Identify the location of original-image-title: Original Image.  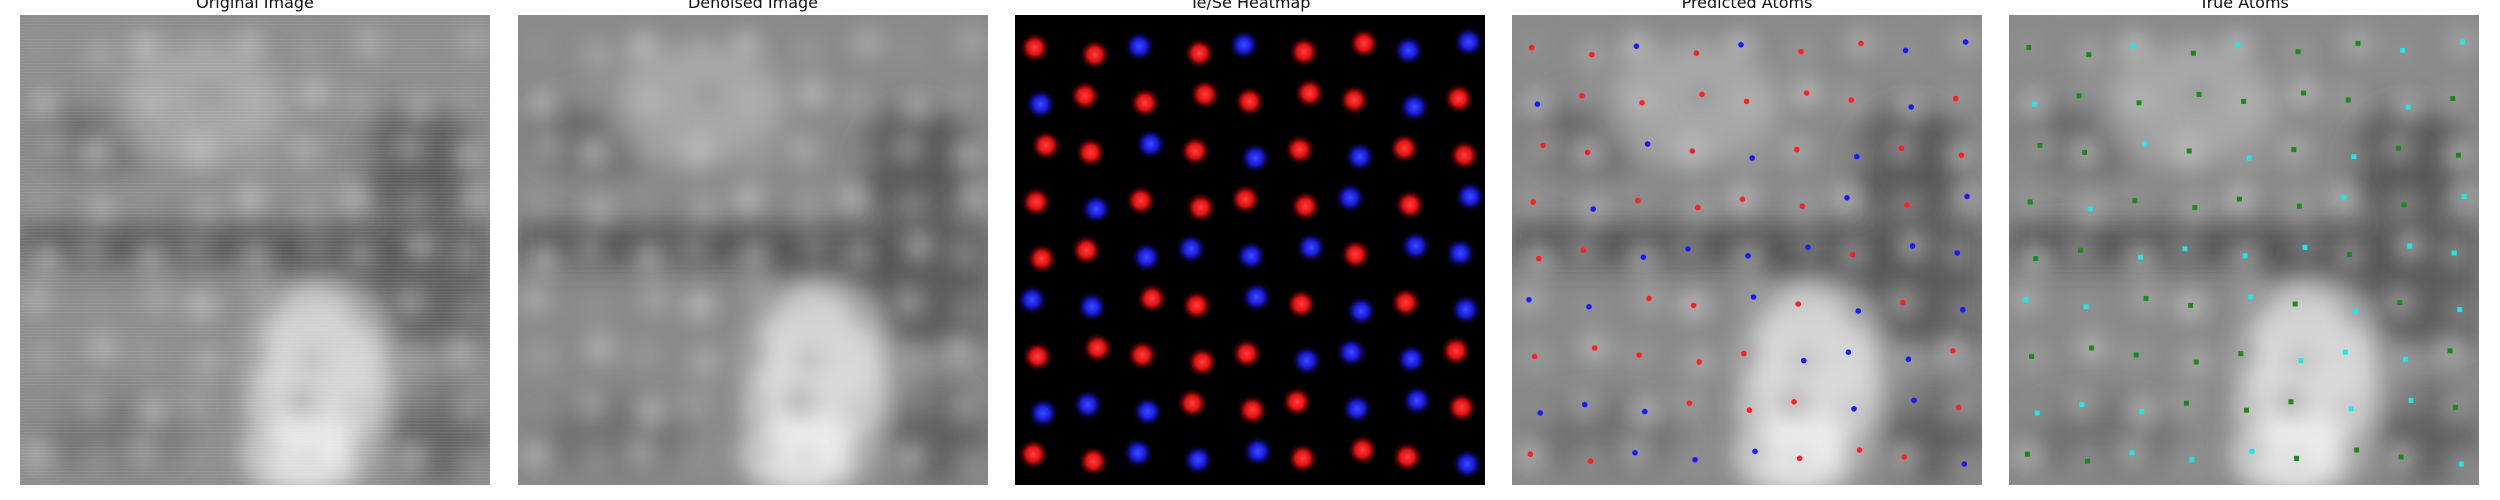
(255, 6).